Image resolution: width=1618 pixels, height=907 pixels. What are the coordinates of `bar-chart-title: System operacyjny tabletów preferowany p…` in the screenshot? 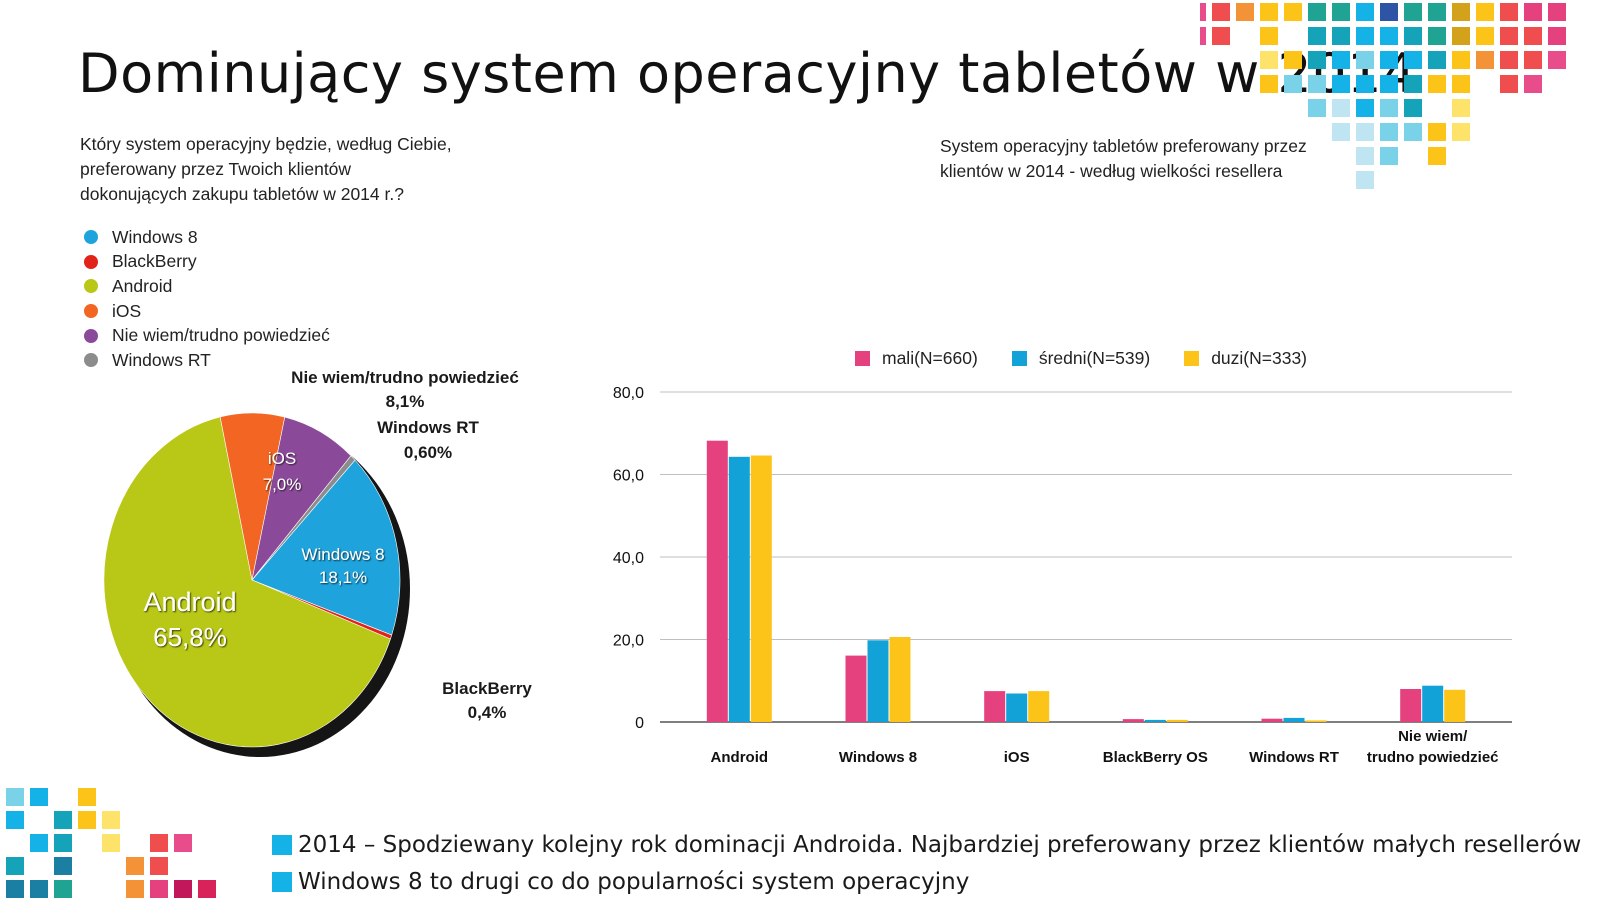 It's located at (1150, 159).